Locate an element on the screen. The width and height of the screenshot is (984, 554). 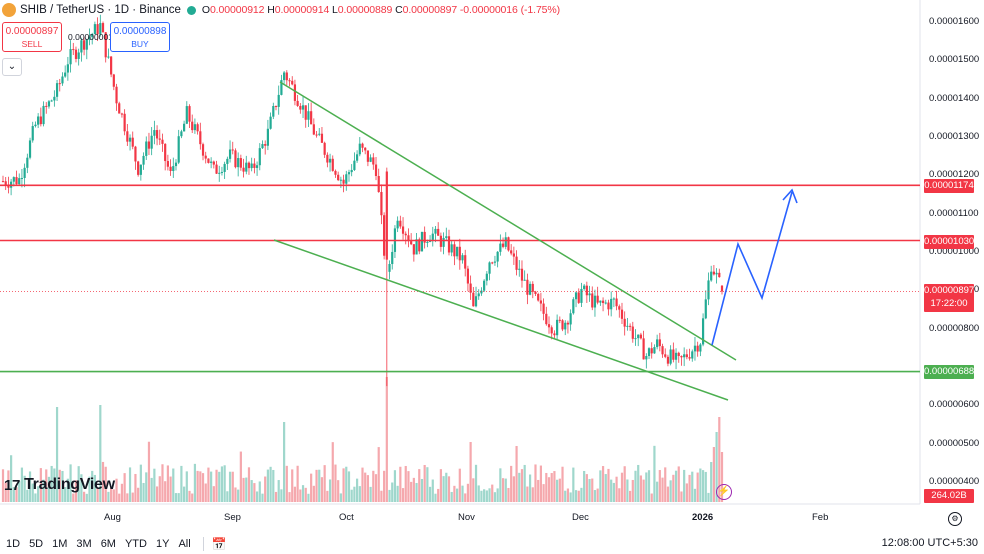
timeframe-1y: 1Y is located at coordinates (162, 544).